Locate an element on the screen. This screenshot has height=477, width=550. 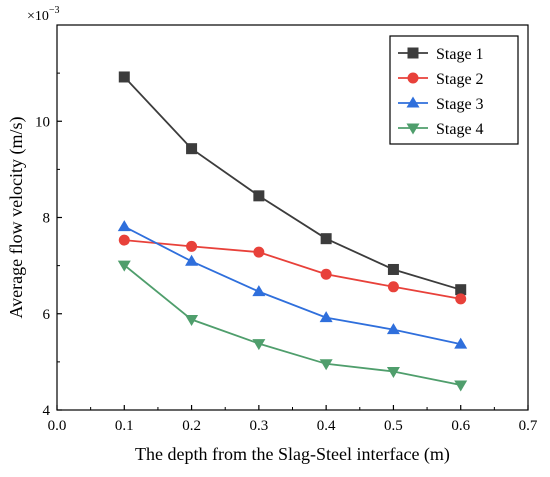
y-tick-label: 6 is located at coordinates (47, 315).